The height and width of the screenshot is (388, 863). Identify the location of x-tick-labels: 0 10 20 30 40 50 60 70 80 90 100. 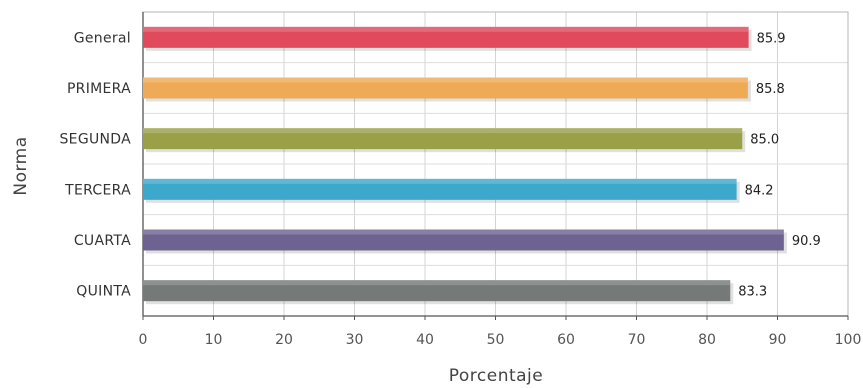
(500, 340).